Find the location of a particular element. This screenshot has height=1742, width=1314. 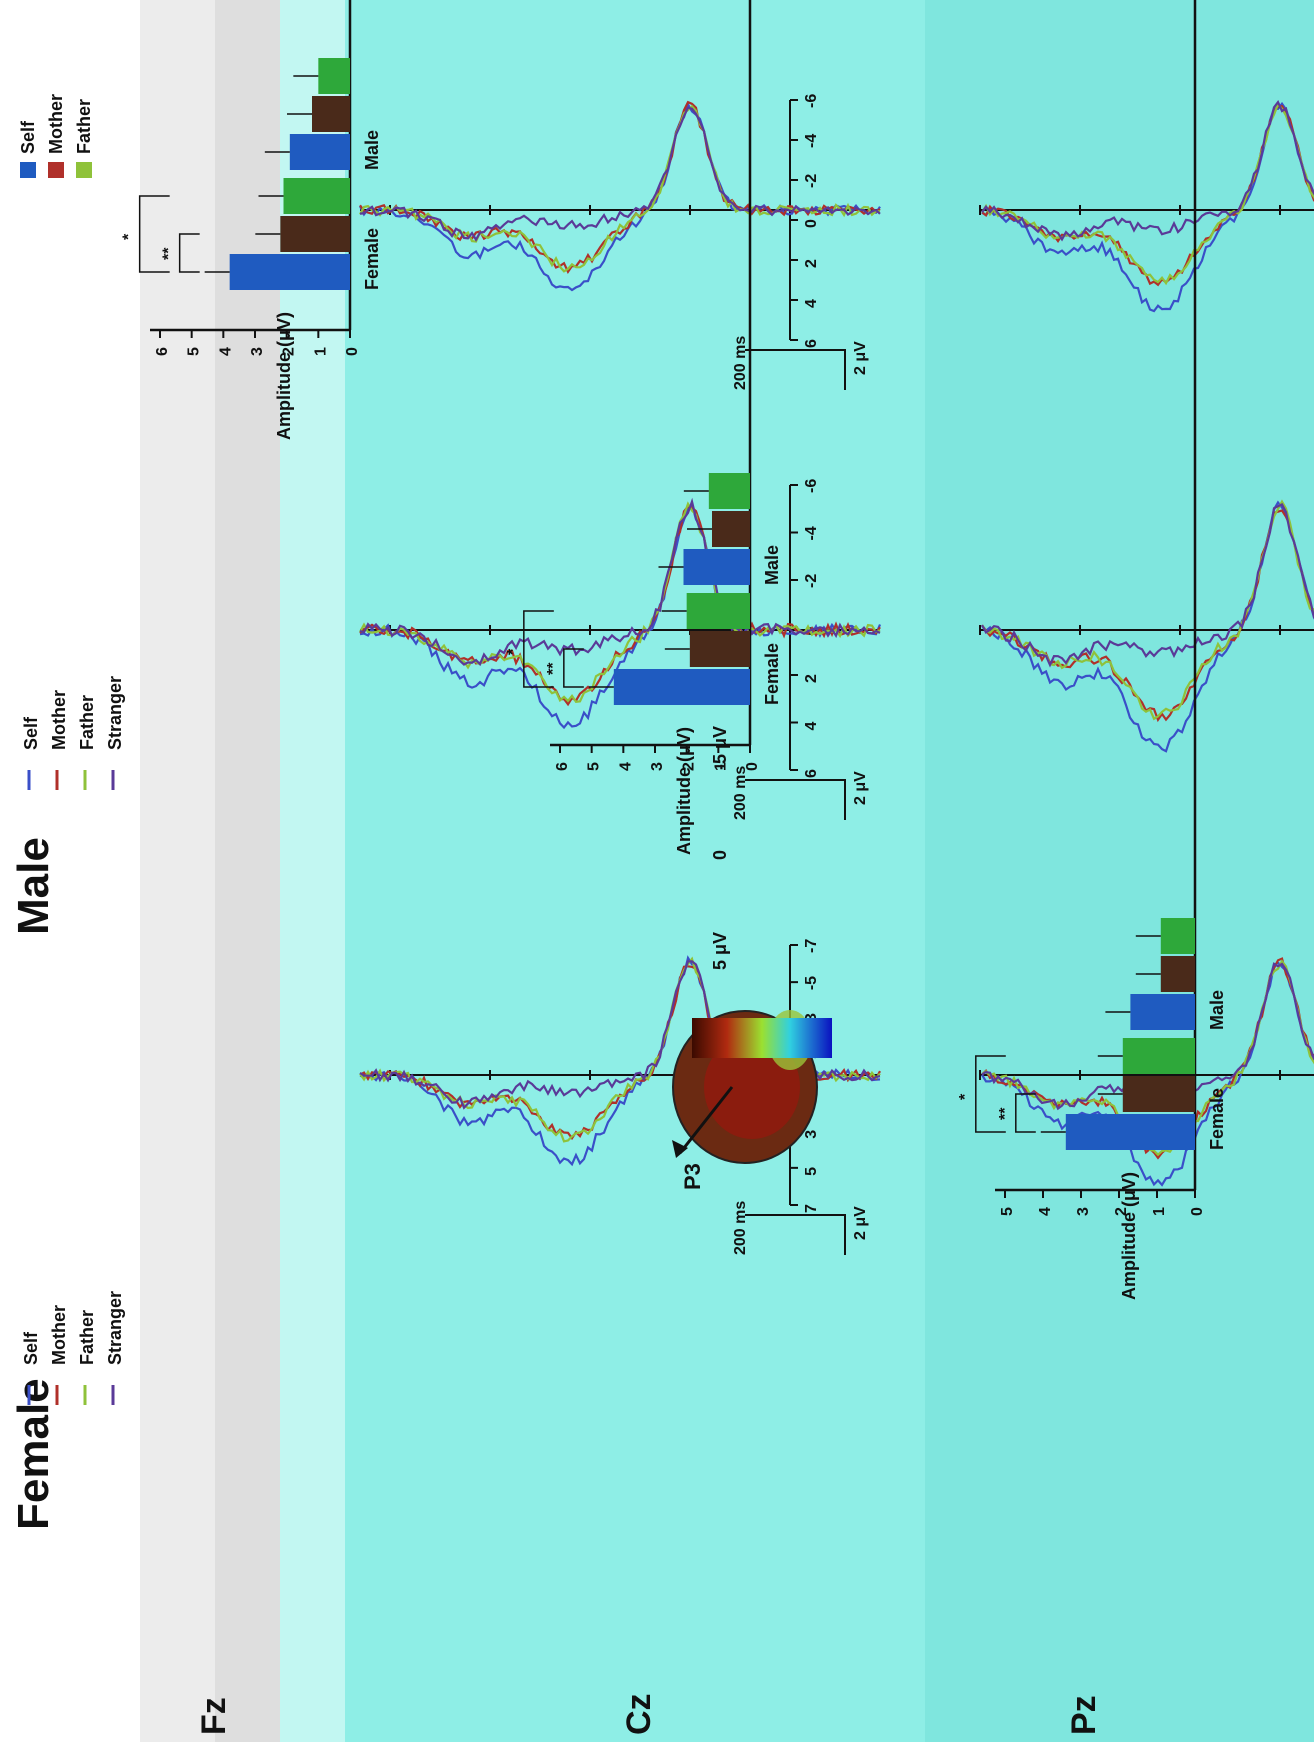

bar-group-label-text: Female is located at coordinates (372, 259).